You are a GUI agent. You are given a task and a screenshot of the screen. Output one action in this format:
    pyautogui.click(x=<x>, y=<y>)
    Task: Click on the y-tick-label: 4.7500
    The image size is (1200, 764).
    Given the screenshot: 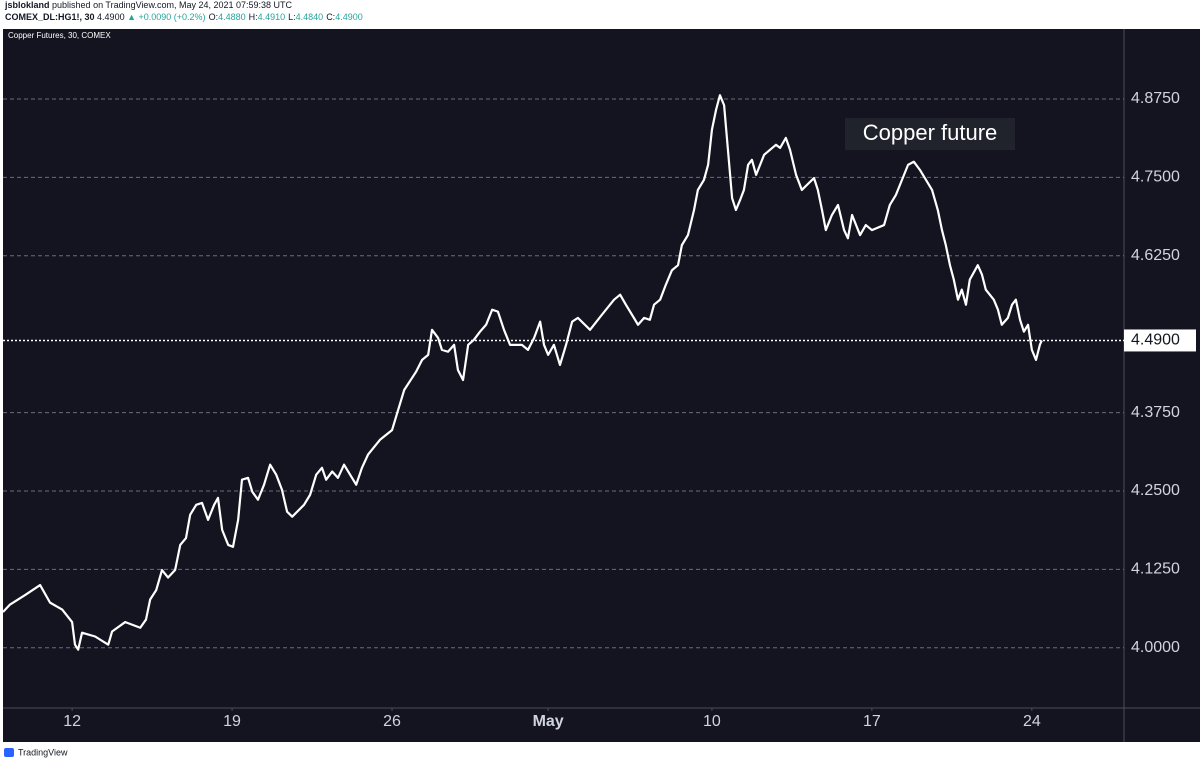 What is the action you would take?
    pyautogui.click(x=1155, y=177)
    